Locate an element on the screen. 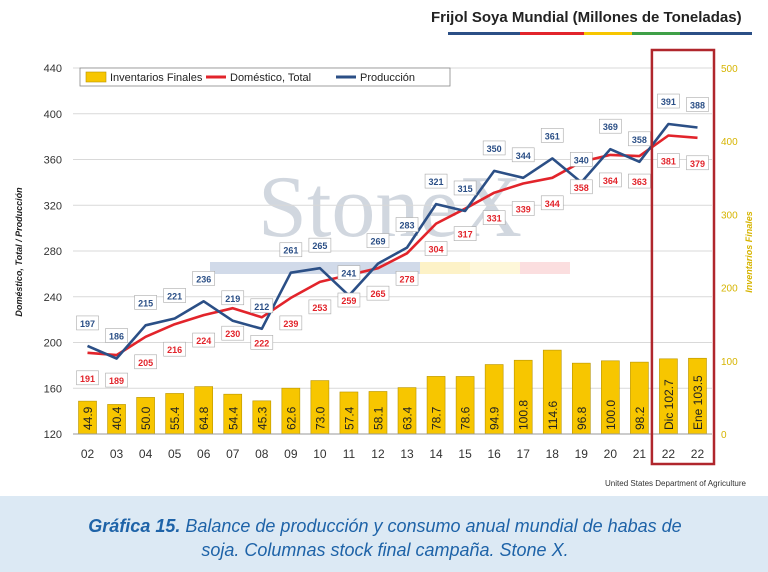  bar-value-label: 98.2 is located at coordinates (640, 418).